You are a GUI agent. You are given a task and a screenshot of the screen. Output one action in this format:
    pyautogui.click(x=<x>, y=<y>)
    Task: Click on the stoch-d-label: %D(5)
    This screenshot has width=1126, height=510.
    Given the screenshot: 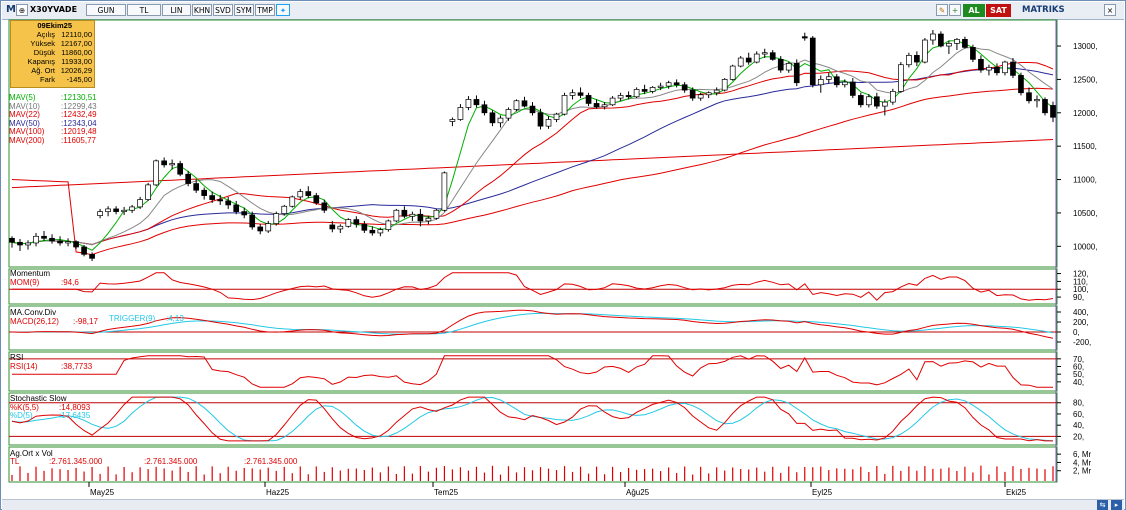 What is the action you would take?
    pyautogui.click(x=21, y=415)
    